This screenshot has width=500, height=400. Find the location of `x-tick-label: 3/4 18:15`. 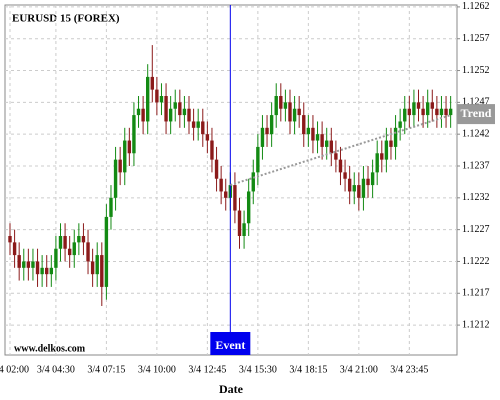

x-tick-label: 3/4 18:15 is located at coordinates (308, 369).